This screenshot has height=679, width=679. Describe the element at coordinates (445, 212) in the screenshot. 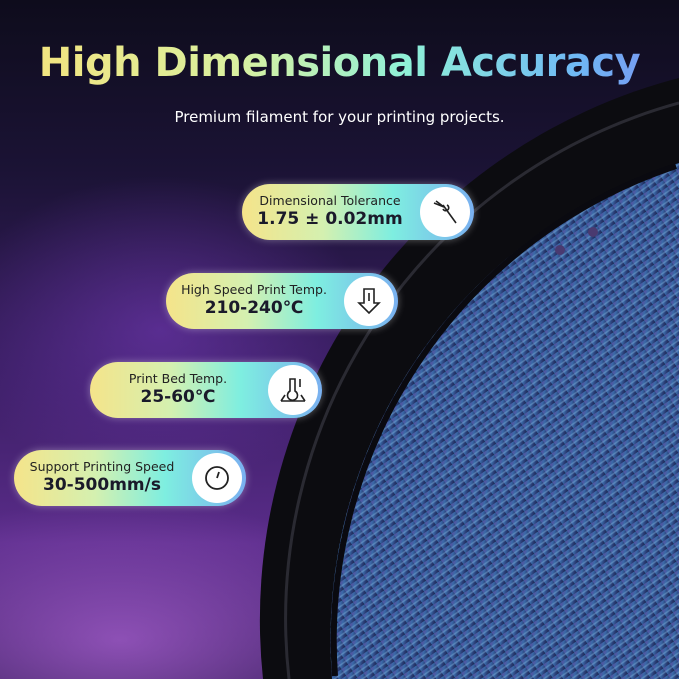

I see `caliper-icon` at that location.